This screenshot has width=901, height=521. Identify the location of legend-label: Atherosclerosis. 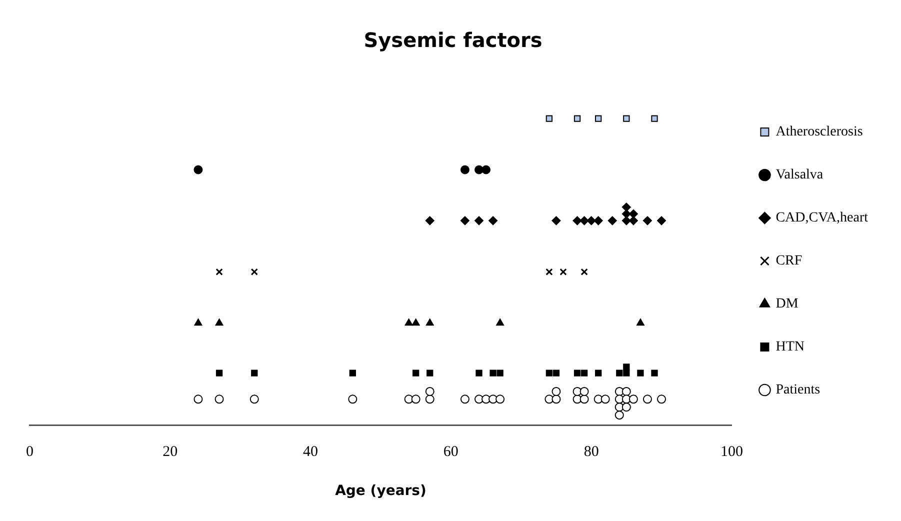
(819, 132).